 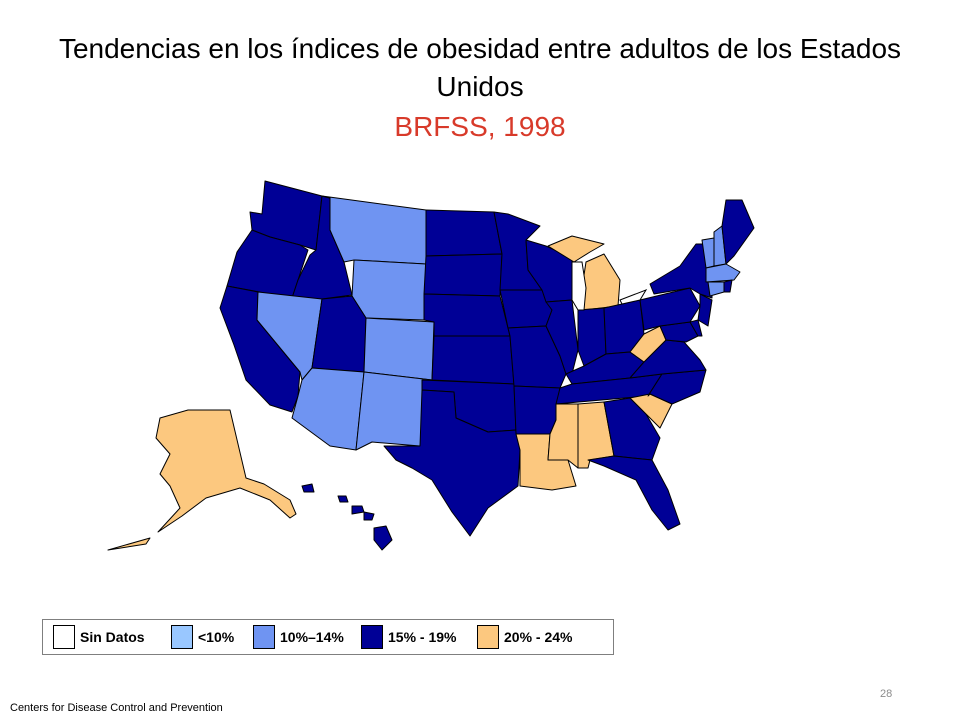 I want to click on legend-label: <10%, so click(x=216, y=637).